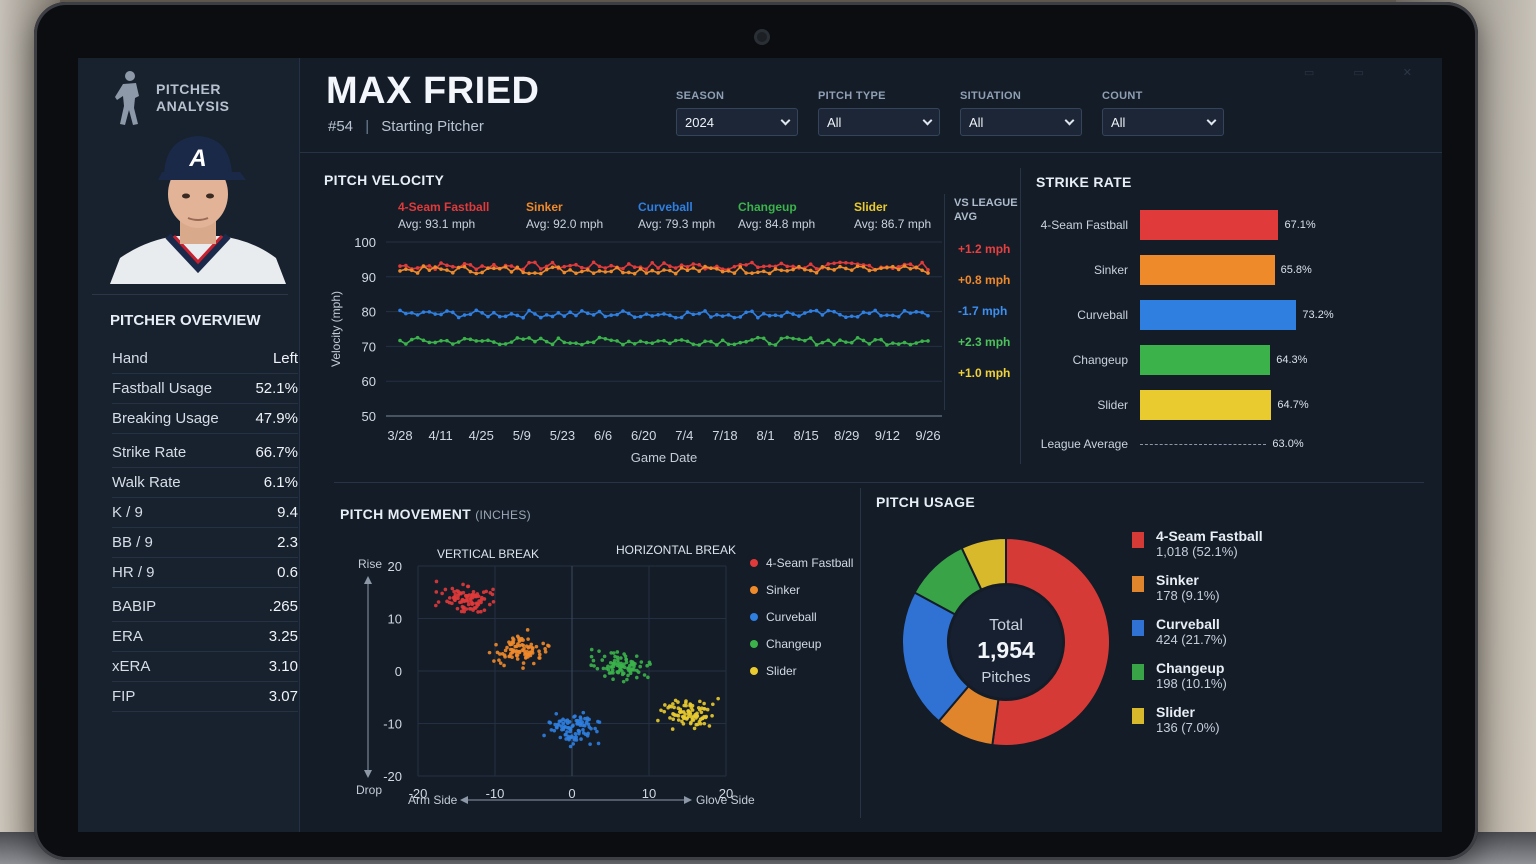  Describe the element at coordinates (406, 126) in the screenshot. I see `player-subtitle: #54 | Starting Pitcher` at that location.